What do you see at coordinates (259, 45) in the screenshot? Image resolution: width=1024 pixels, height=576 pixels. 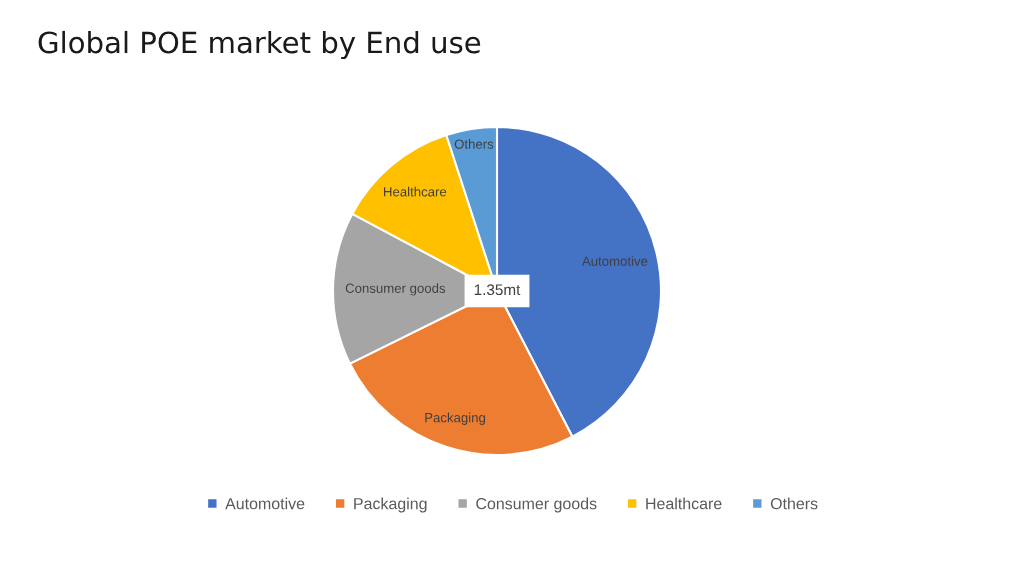 I see `chart-title: Global POE market by End use` at bounding box center [259, 45].